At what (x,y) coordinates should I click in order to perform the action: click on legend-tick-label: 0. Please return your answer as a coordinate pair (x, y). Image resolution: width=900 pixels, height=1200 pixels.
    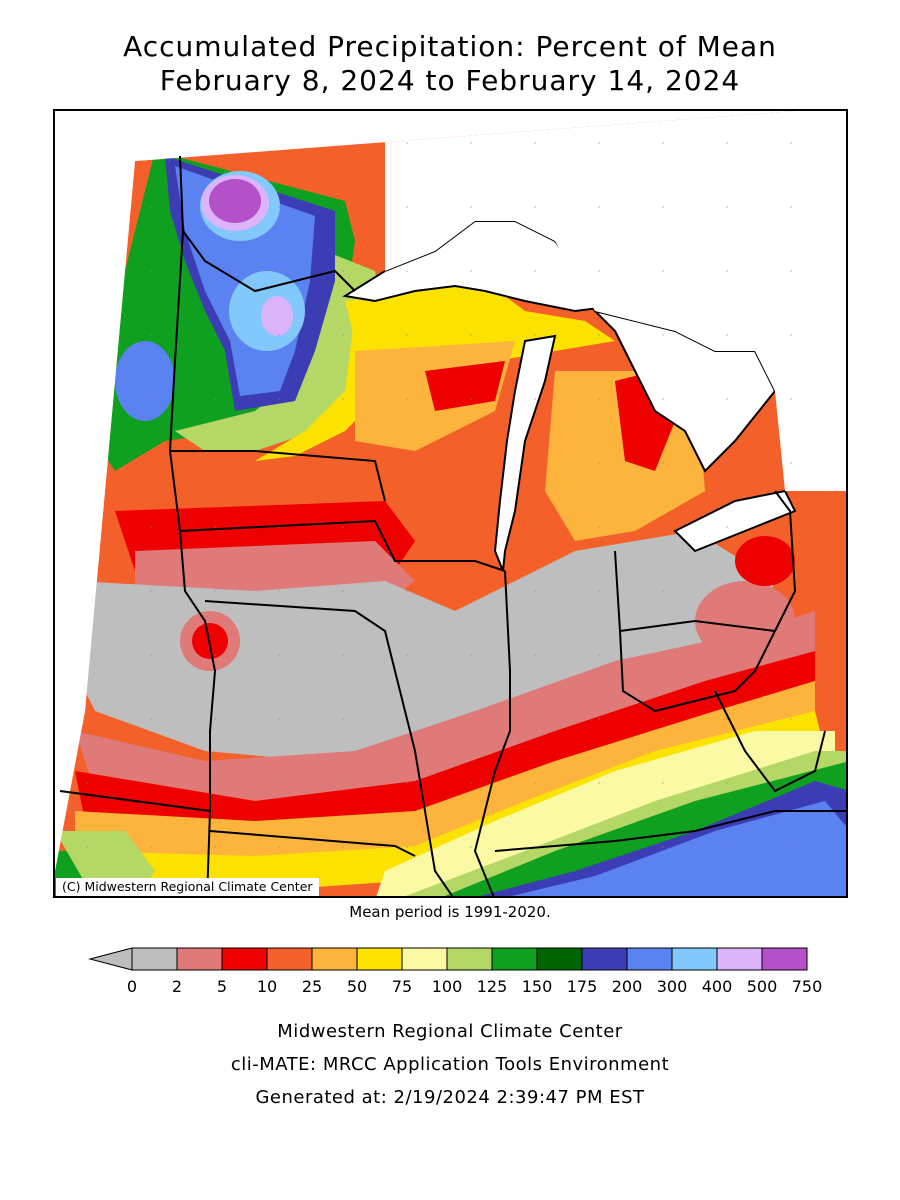
    Looking at the image, I should click on (132, 986).